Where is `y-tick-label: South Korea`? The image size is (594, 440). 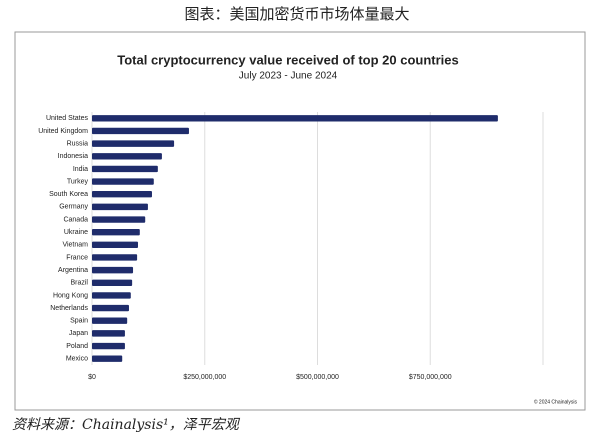
y-tick-label: South Korea is located at coordinates (68, 194).